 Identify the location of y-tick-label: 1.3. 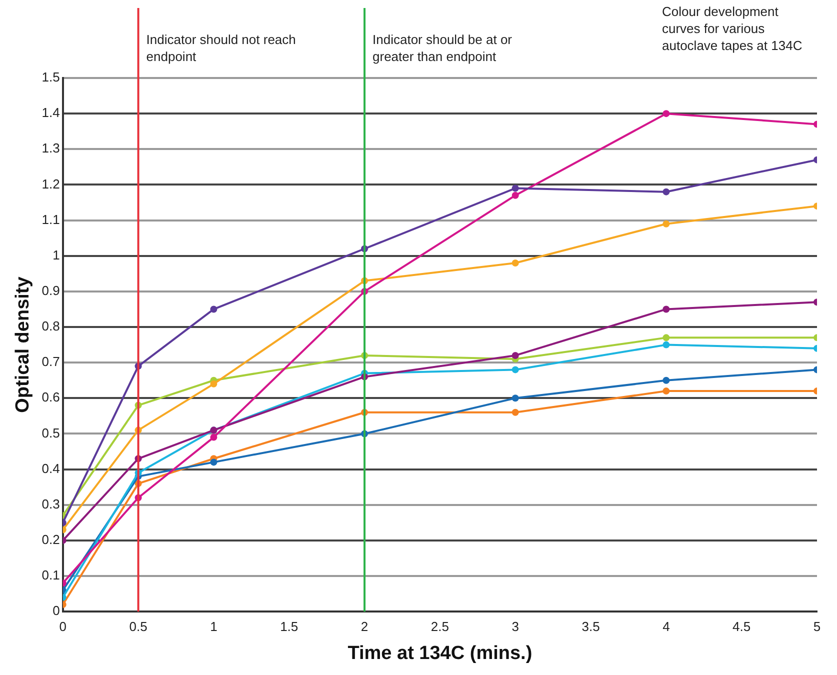
(51, 148).